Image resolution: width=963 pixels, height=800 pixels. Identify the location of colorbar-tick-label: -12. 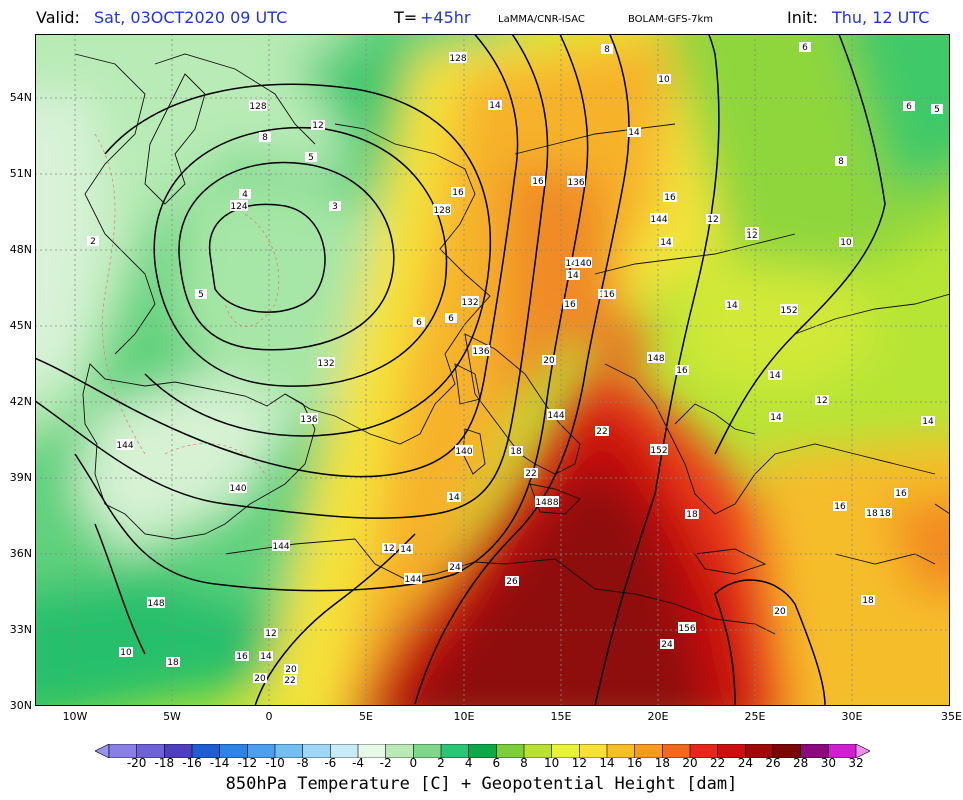
(247, 763).